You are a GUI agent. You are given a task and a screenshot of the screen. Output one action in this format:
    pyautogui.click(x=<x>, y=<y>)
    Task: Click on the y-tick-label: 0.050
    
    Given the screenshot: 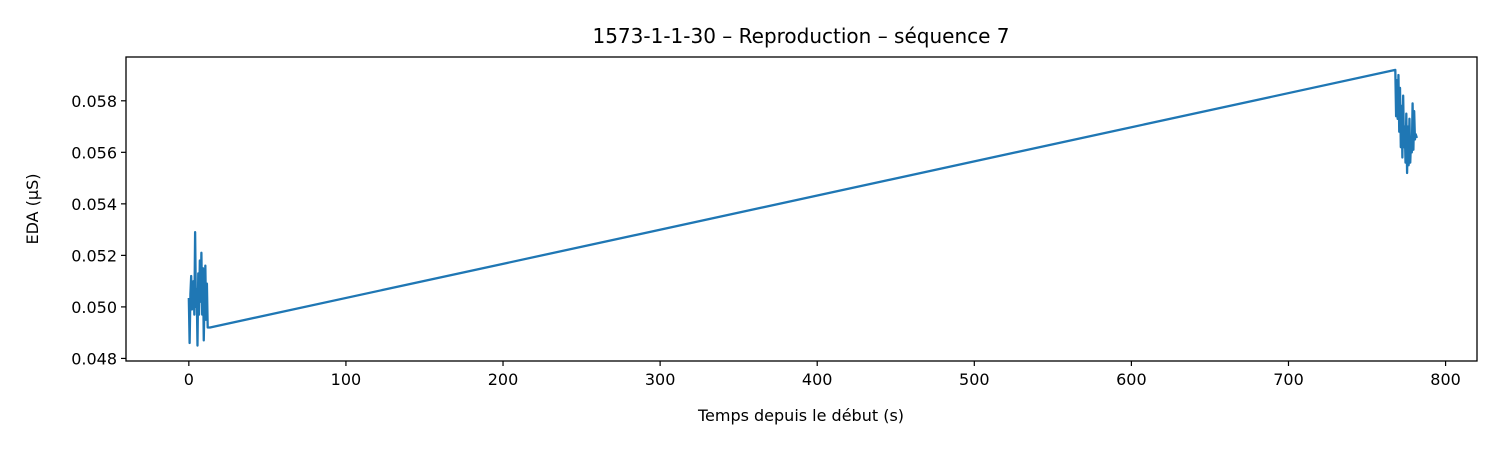 What is the action you would take?
    pyautogui.click(x=94, y=307)
    